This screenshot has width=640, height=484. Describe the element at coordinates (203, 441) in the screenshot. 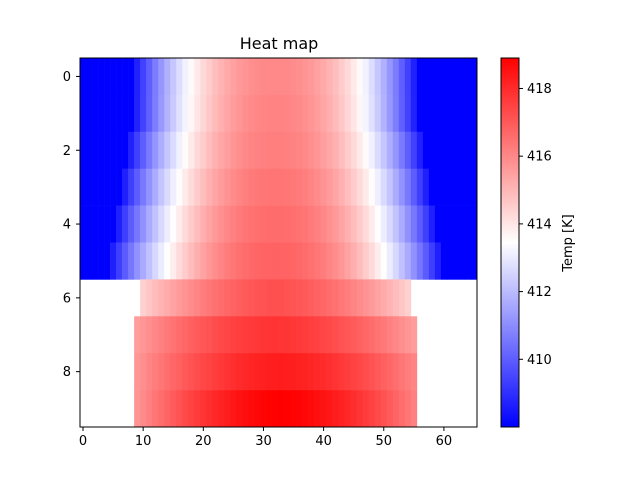

I see `x-tick-label: 20` at that location.